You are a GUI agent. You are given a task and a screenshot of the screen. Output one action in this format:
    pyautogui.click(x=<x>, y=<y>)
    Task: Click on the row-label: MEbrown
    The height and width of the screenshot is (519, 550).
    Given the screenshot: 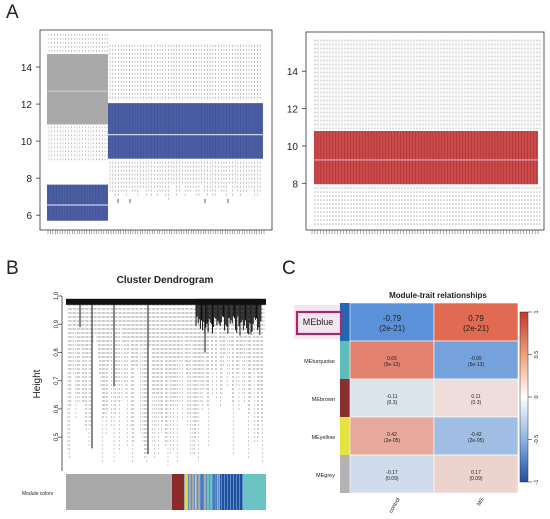 What is the action you would take?
    pyautogui.click(x=323, y=400)
    